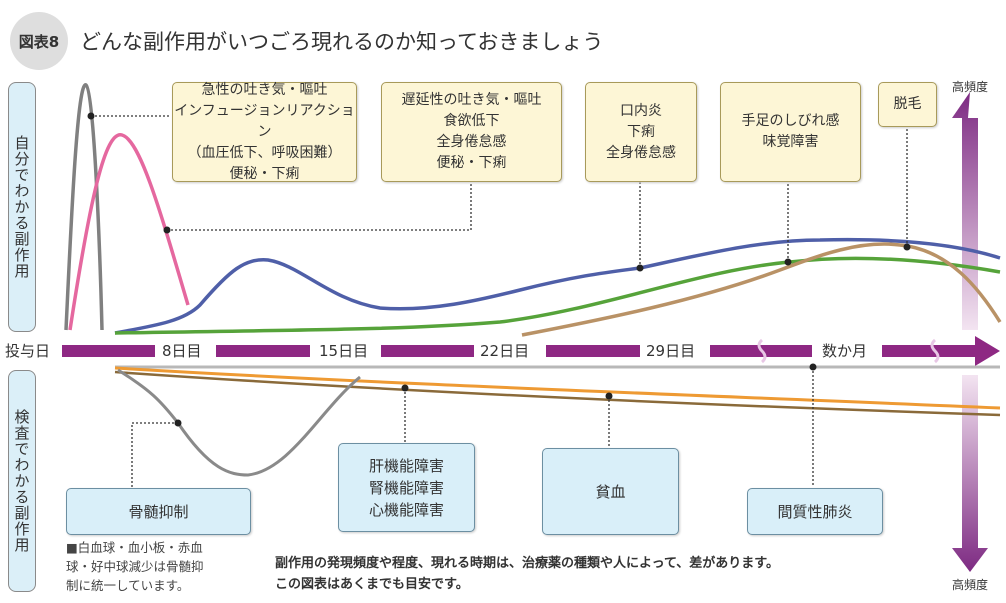  What do you see at coordinates (471, 121) in the screenshot?
I see `box-line: 食欲低下` at bounding box center [471, 121].